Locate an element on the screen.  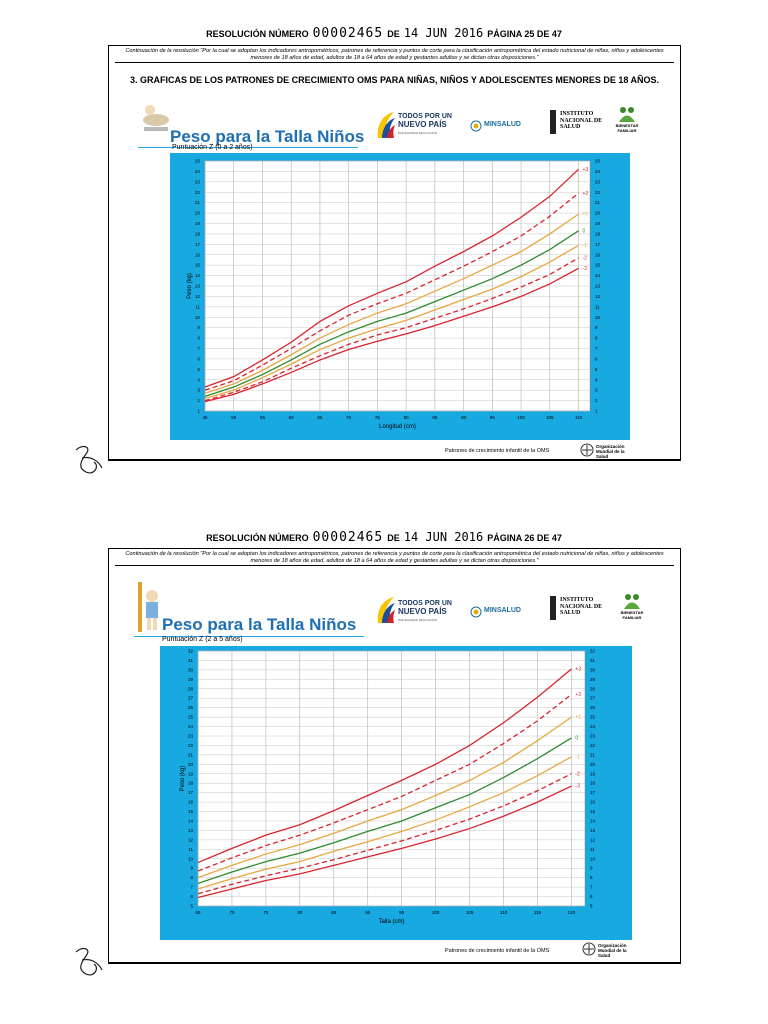
logo-text: NUEVO PAÍS is located at coordinates (422, 611).